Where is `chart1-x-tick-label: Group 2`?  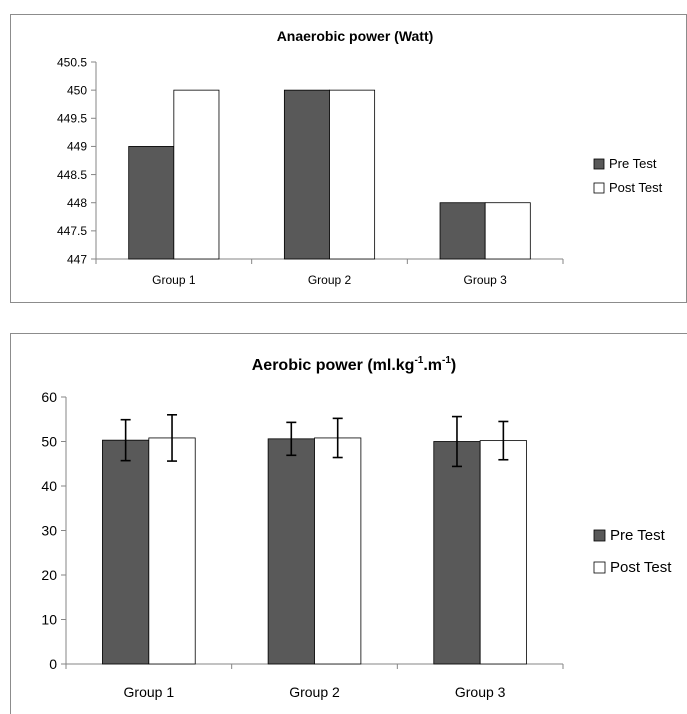
chart1-x-tick-label: Group 2 is located at coordinates (330, 280).